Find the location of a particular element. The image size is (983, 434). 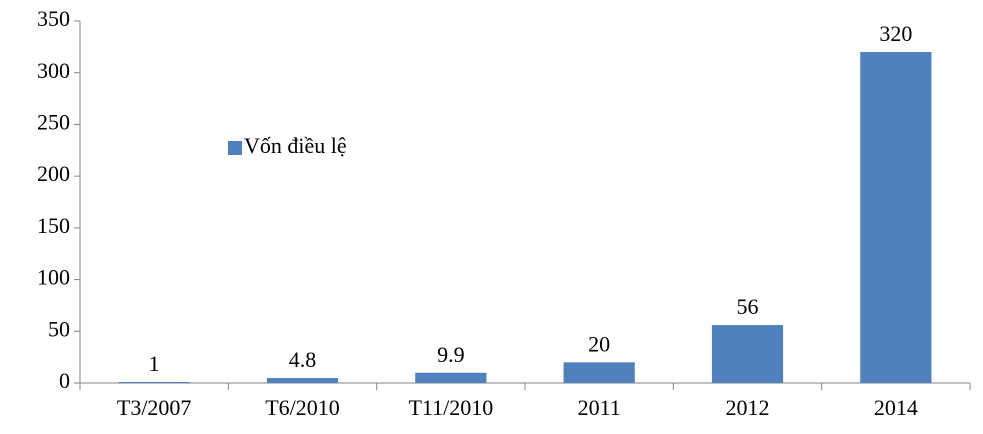

y-tick-label: 100 is located at coordinates (53, 277).